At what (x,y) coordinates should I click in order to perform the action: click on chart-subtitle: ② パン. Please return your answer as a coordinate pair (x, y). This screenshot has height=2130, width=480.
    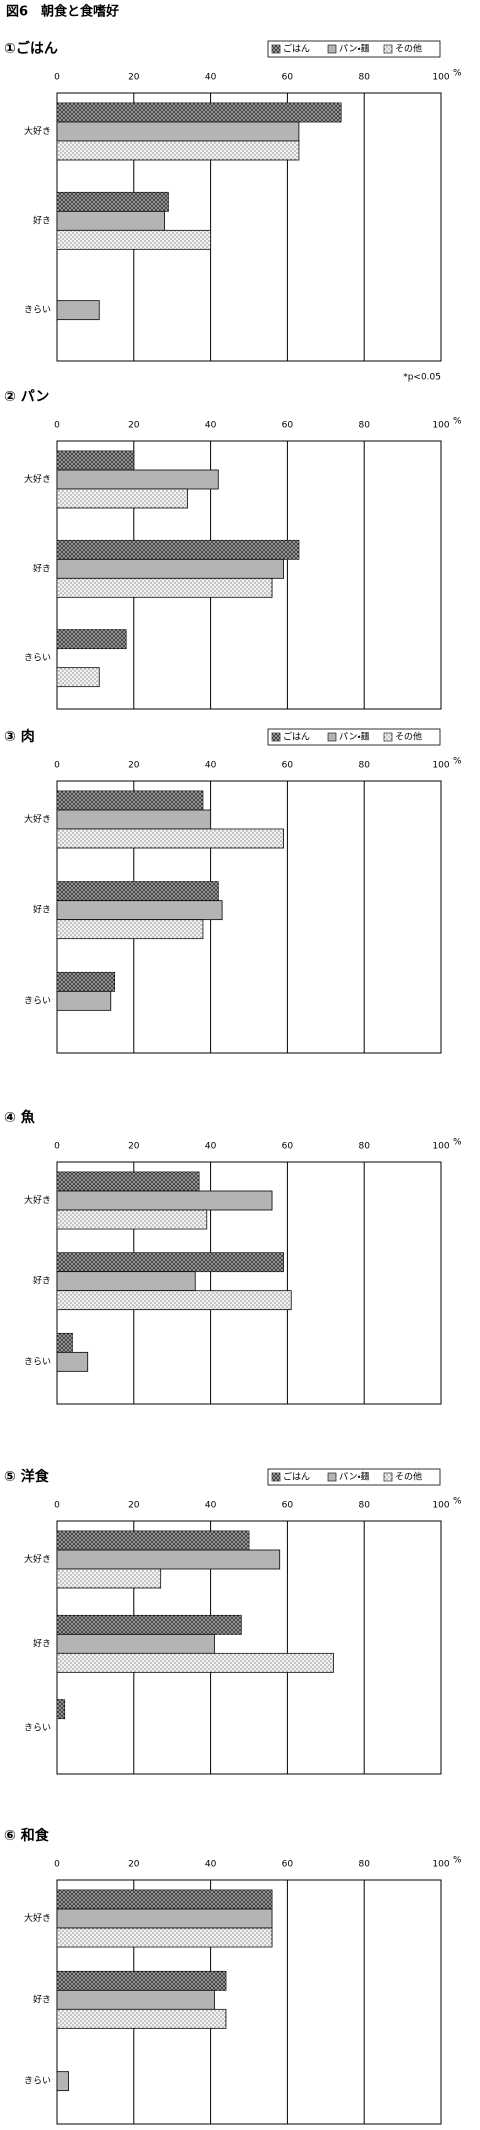
    Looking at the image, I should click on (26, 397).